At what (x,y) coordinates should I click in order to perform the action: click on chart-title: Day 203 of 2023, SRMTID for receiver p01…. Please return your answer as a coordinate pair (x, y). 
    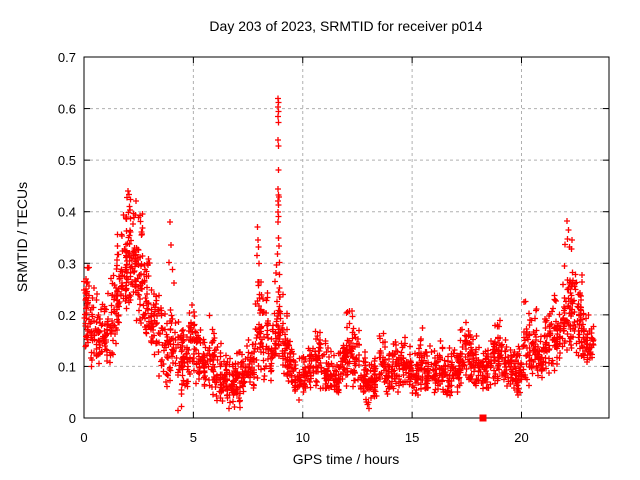
    Looking at the image, I should click on (345, 26).